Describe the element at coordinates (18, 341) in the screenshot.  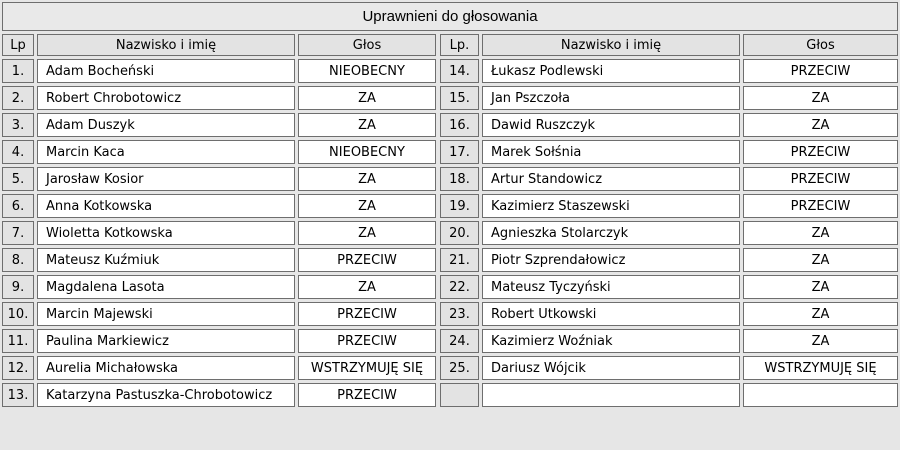
I see `lp-cell: 11.` at that location.